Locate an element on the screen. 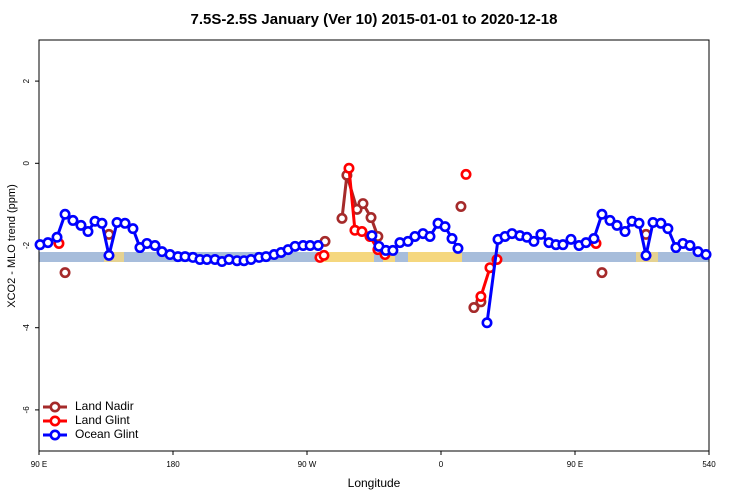 This screenshot has width=750, height=500. x-tick-label: 540 is located at coordinates (709, 464).